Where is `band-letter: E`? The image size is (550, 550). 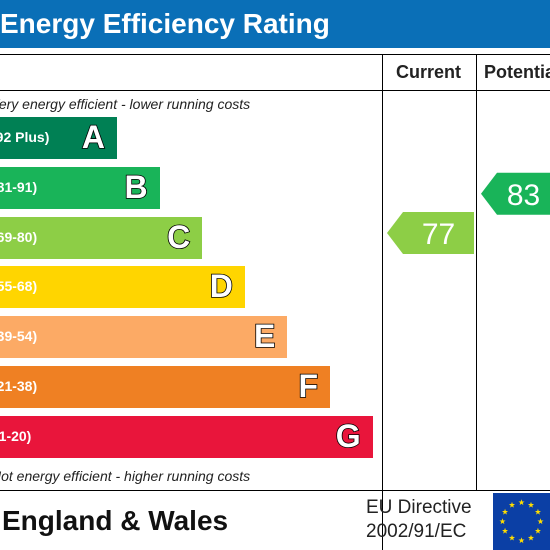 band-letter: E is located at coordinates (264, 336).